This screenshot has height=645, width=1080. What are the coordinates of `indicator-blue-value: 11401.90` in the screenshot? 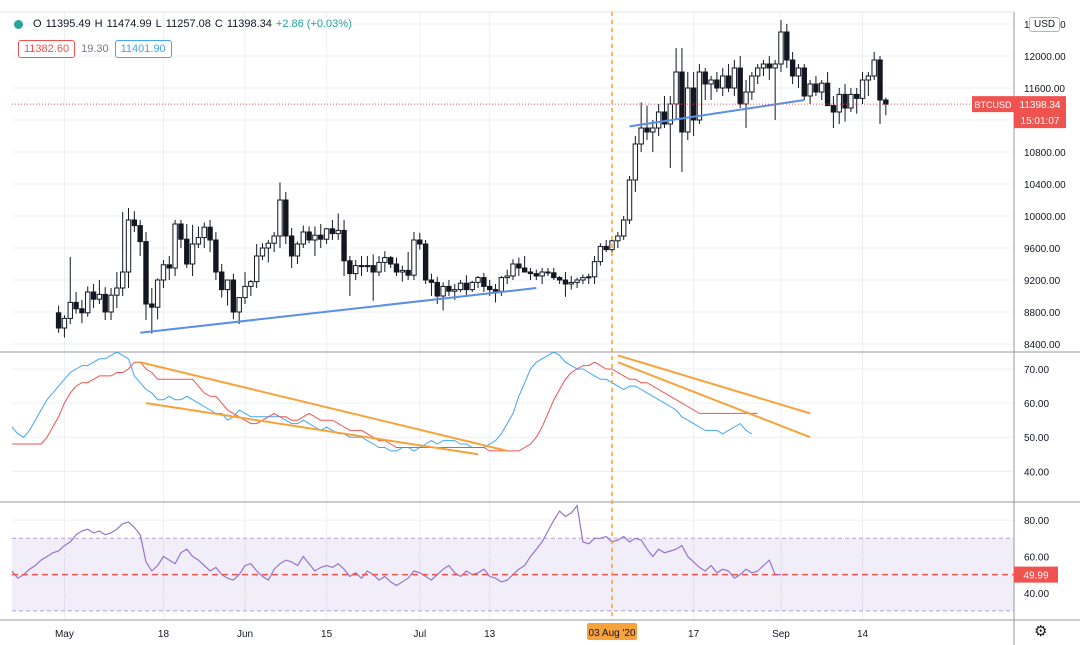 It's located at (143, 49).